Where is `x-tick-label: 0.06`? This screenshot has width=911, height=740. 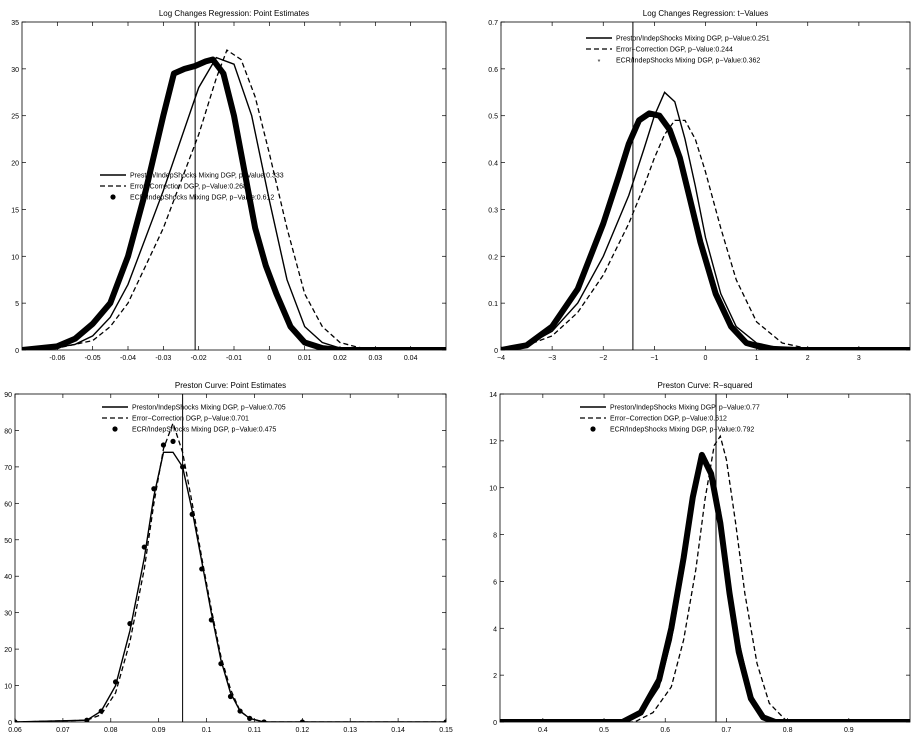
x-tick-label: 0.06 is located at coordinates (15, 730).